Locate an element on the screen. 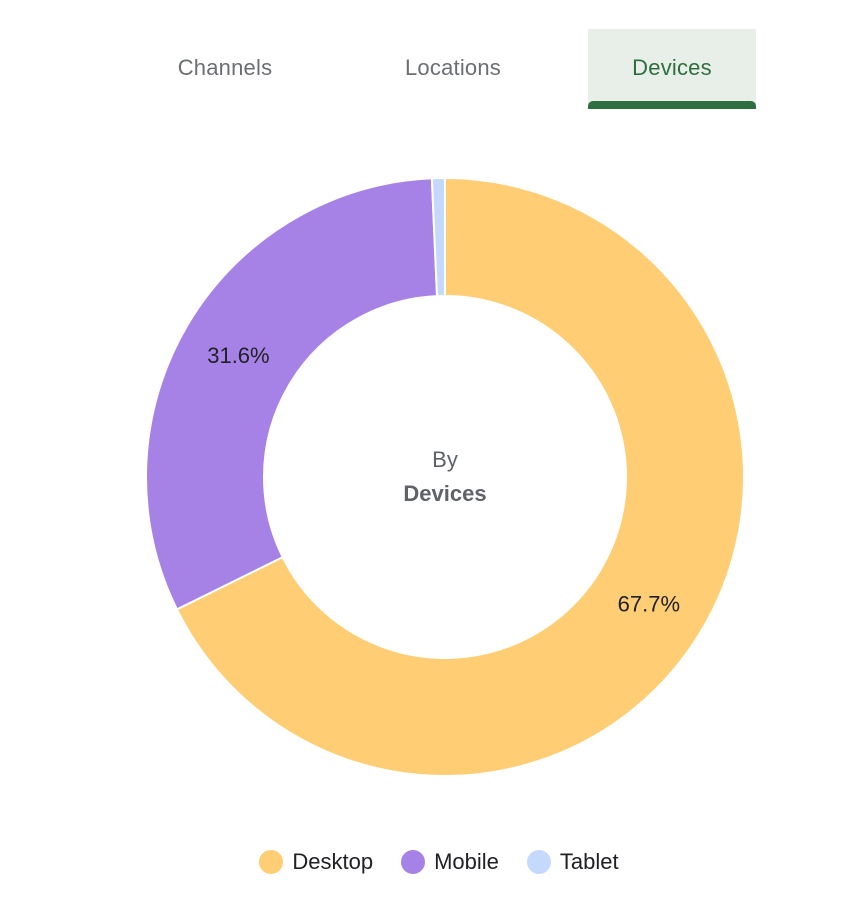  tab-locations: Locations is located at coordinates (453, 69).